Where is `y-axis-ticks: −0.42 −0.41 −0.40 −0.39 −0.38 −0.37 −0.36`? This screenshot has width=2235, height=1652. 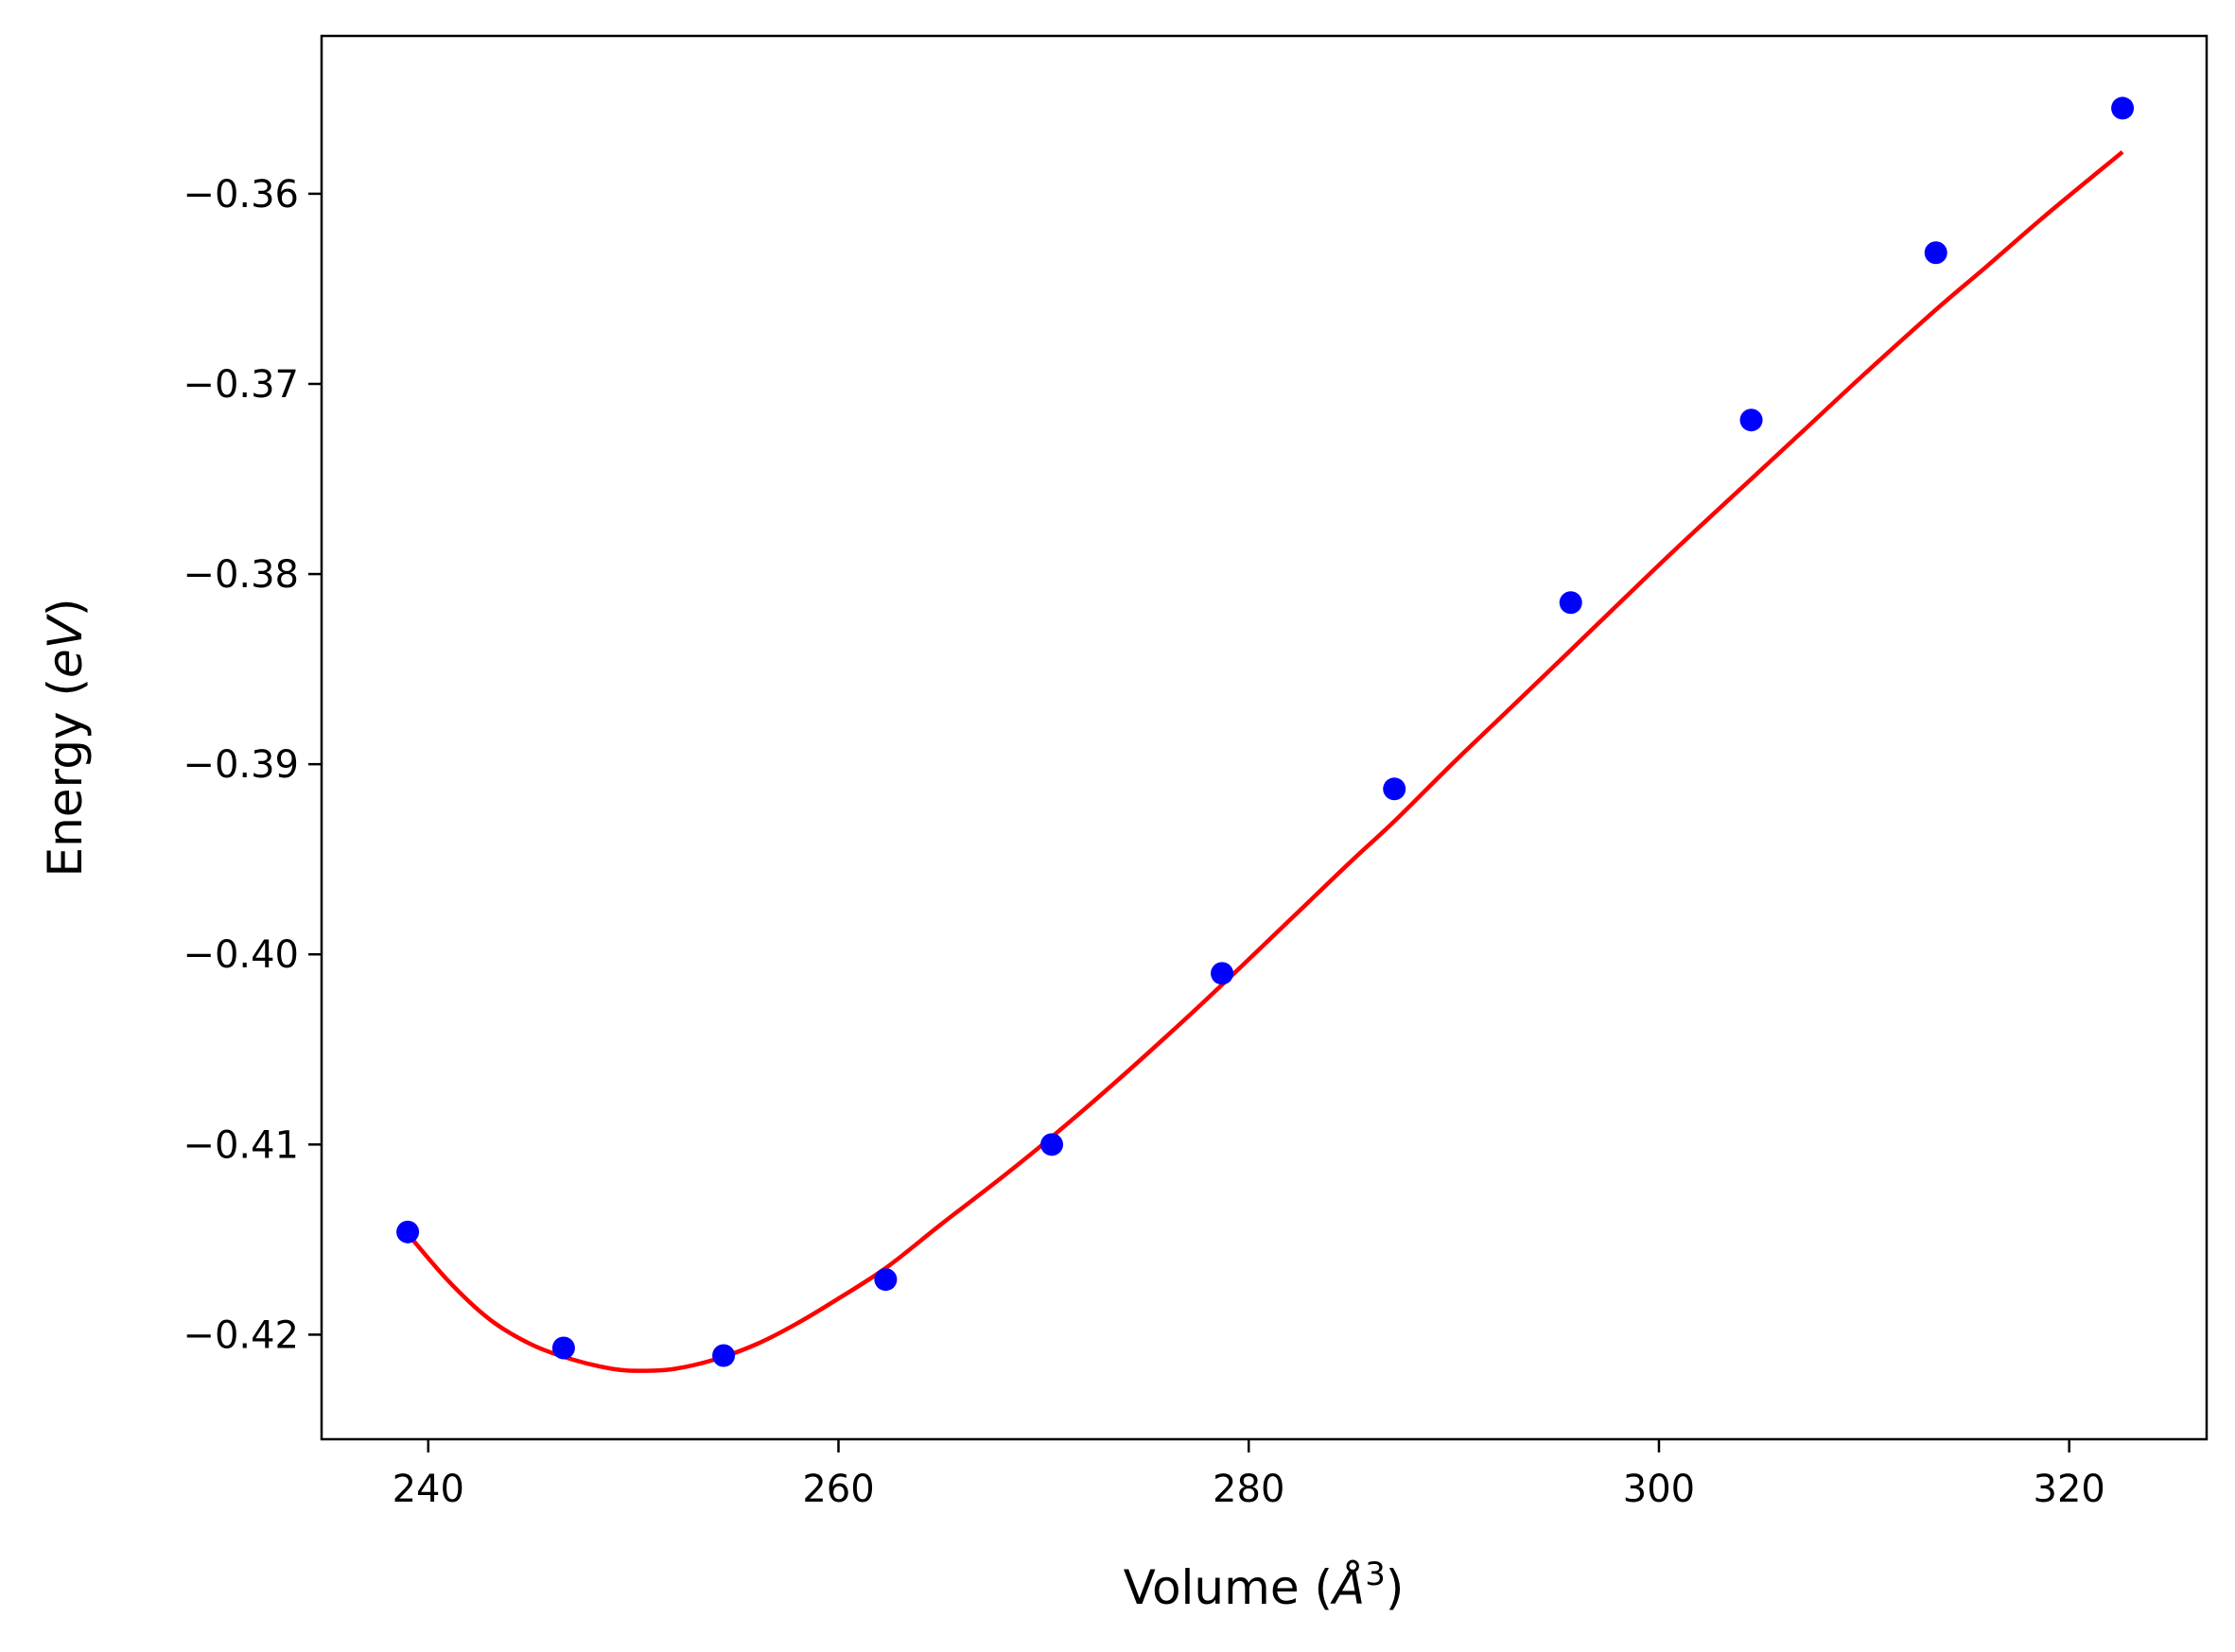
y-axis-ticks: −0.42 −0.41 −0.40 −0.39 −0.38 −0.37 −0.36 is located at coordinates (252, 765).